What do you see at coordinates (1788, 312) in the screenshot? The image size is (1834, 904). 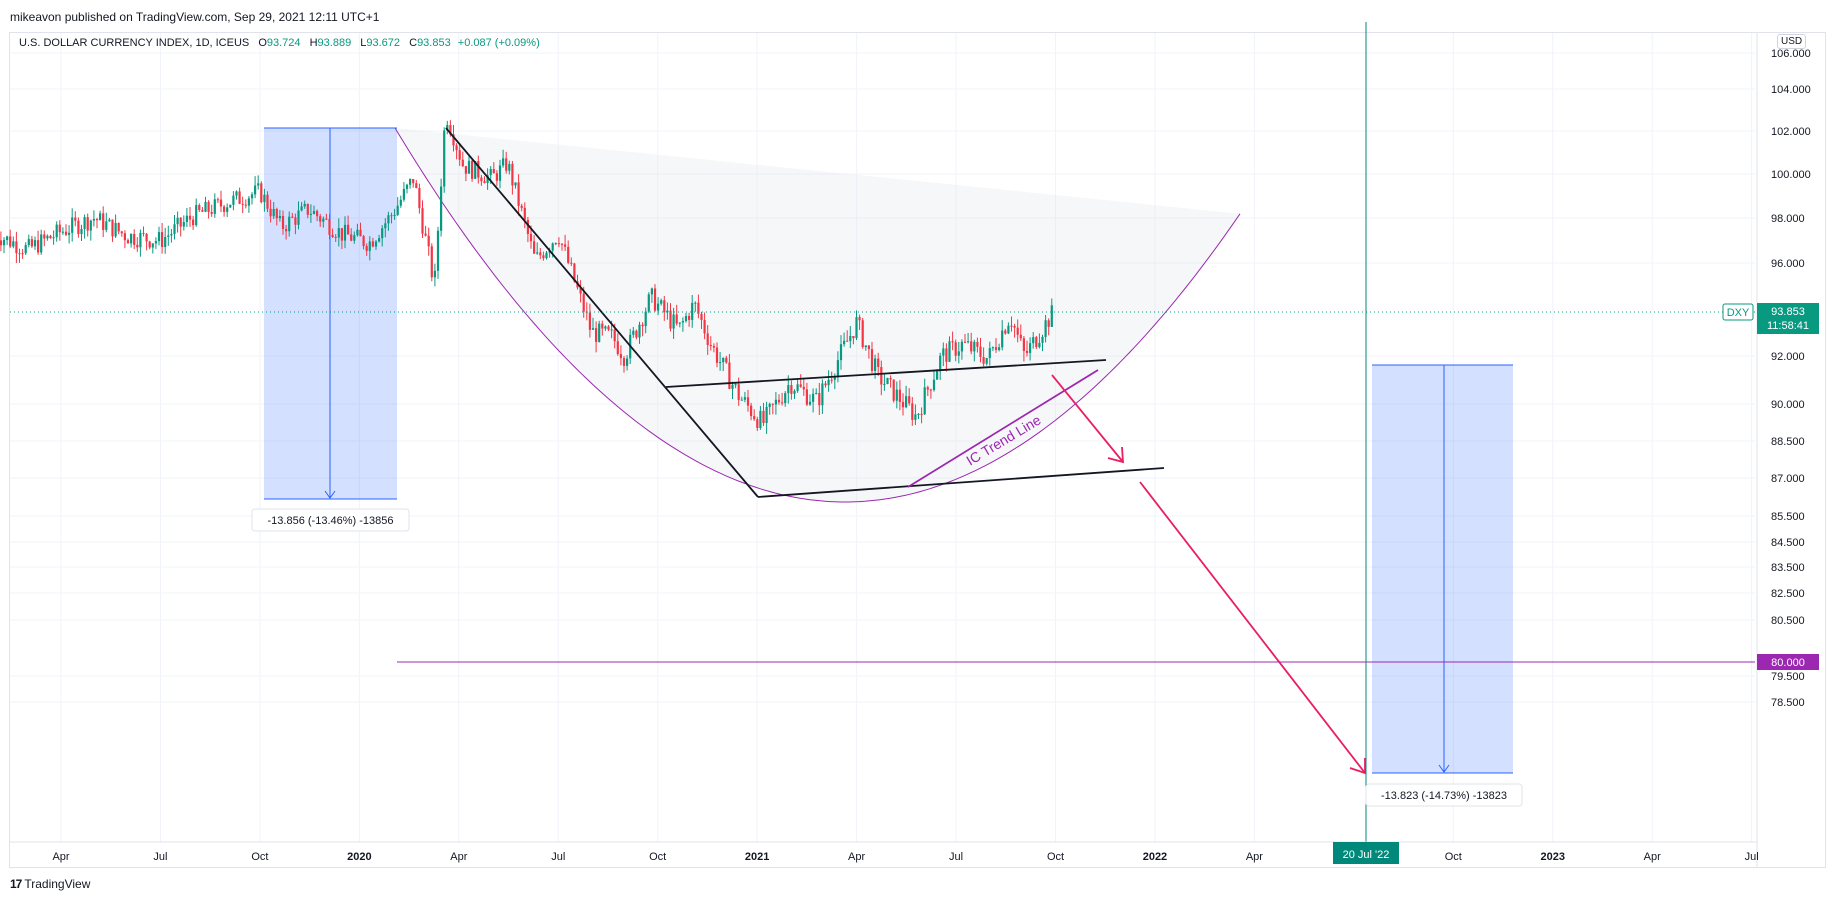 I see `last-price-text: 93.853` at bounding box center [1788, 312].